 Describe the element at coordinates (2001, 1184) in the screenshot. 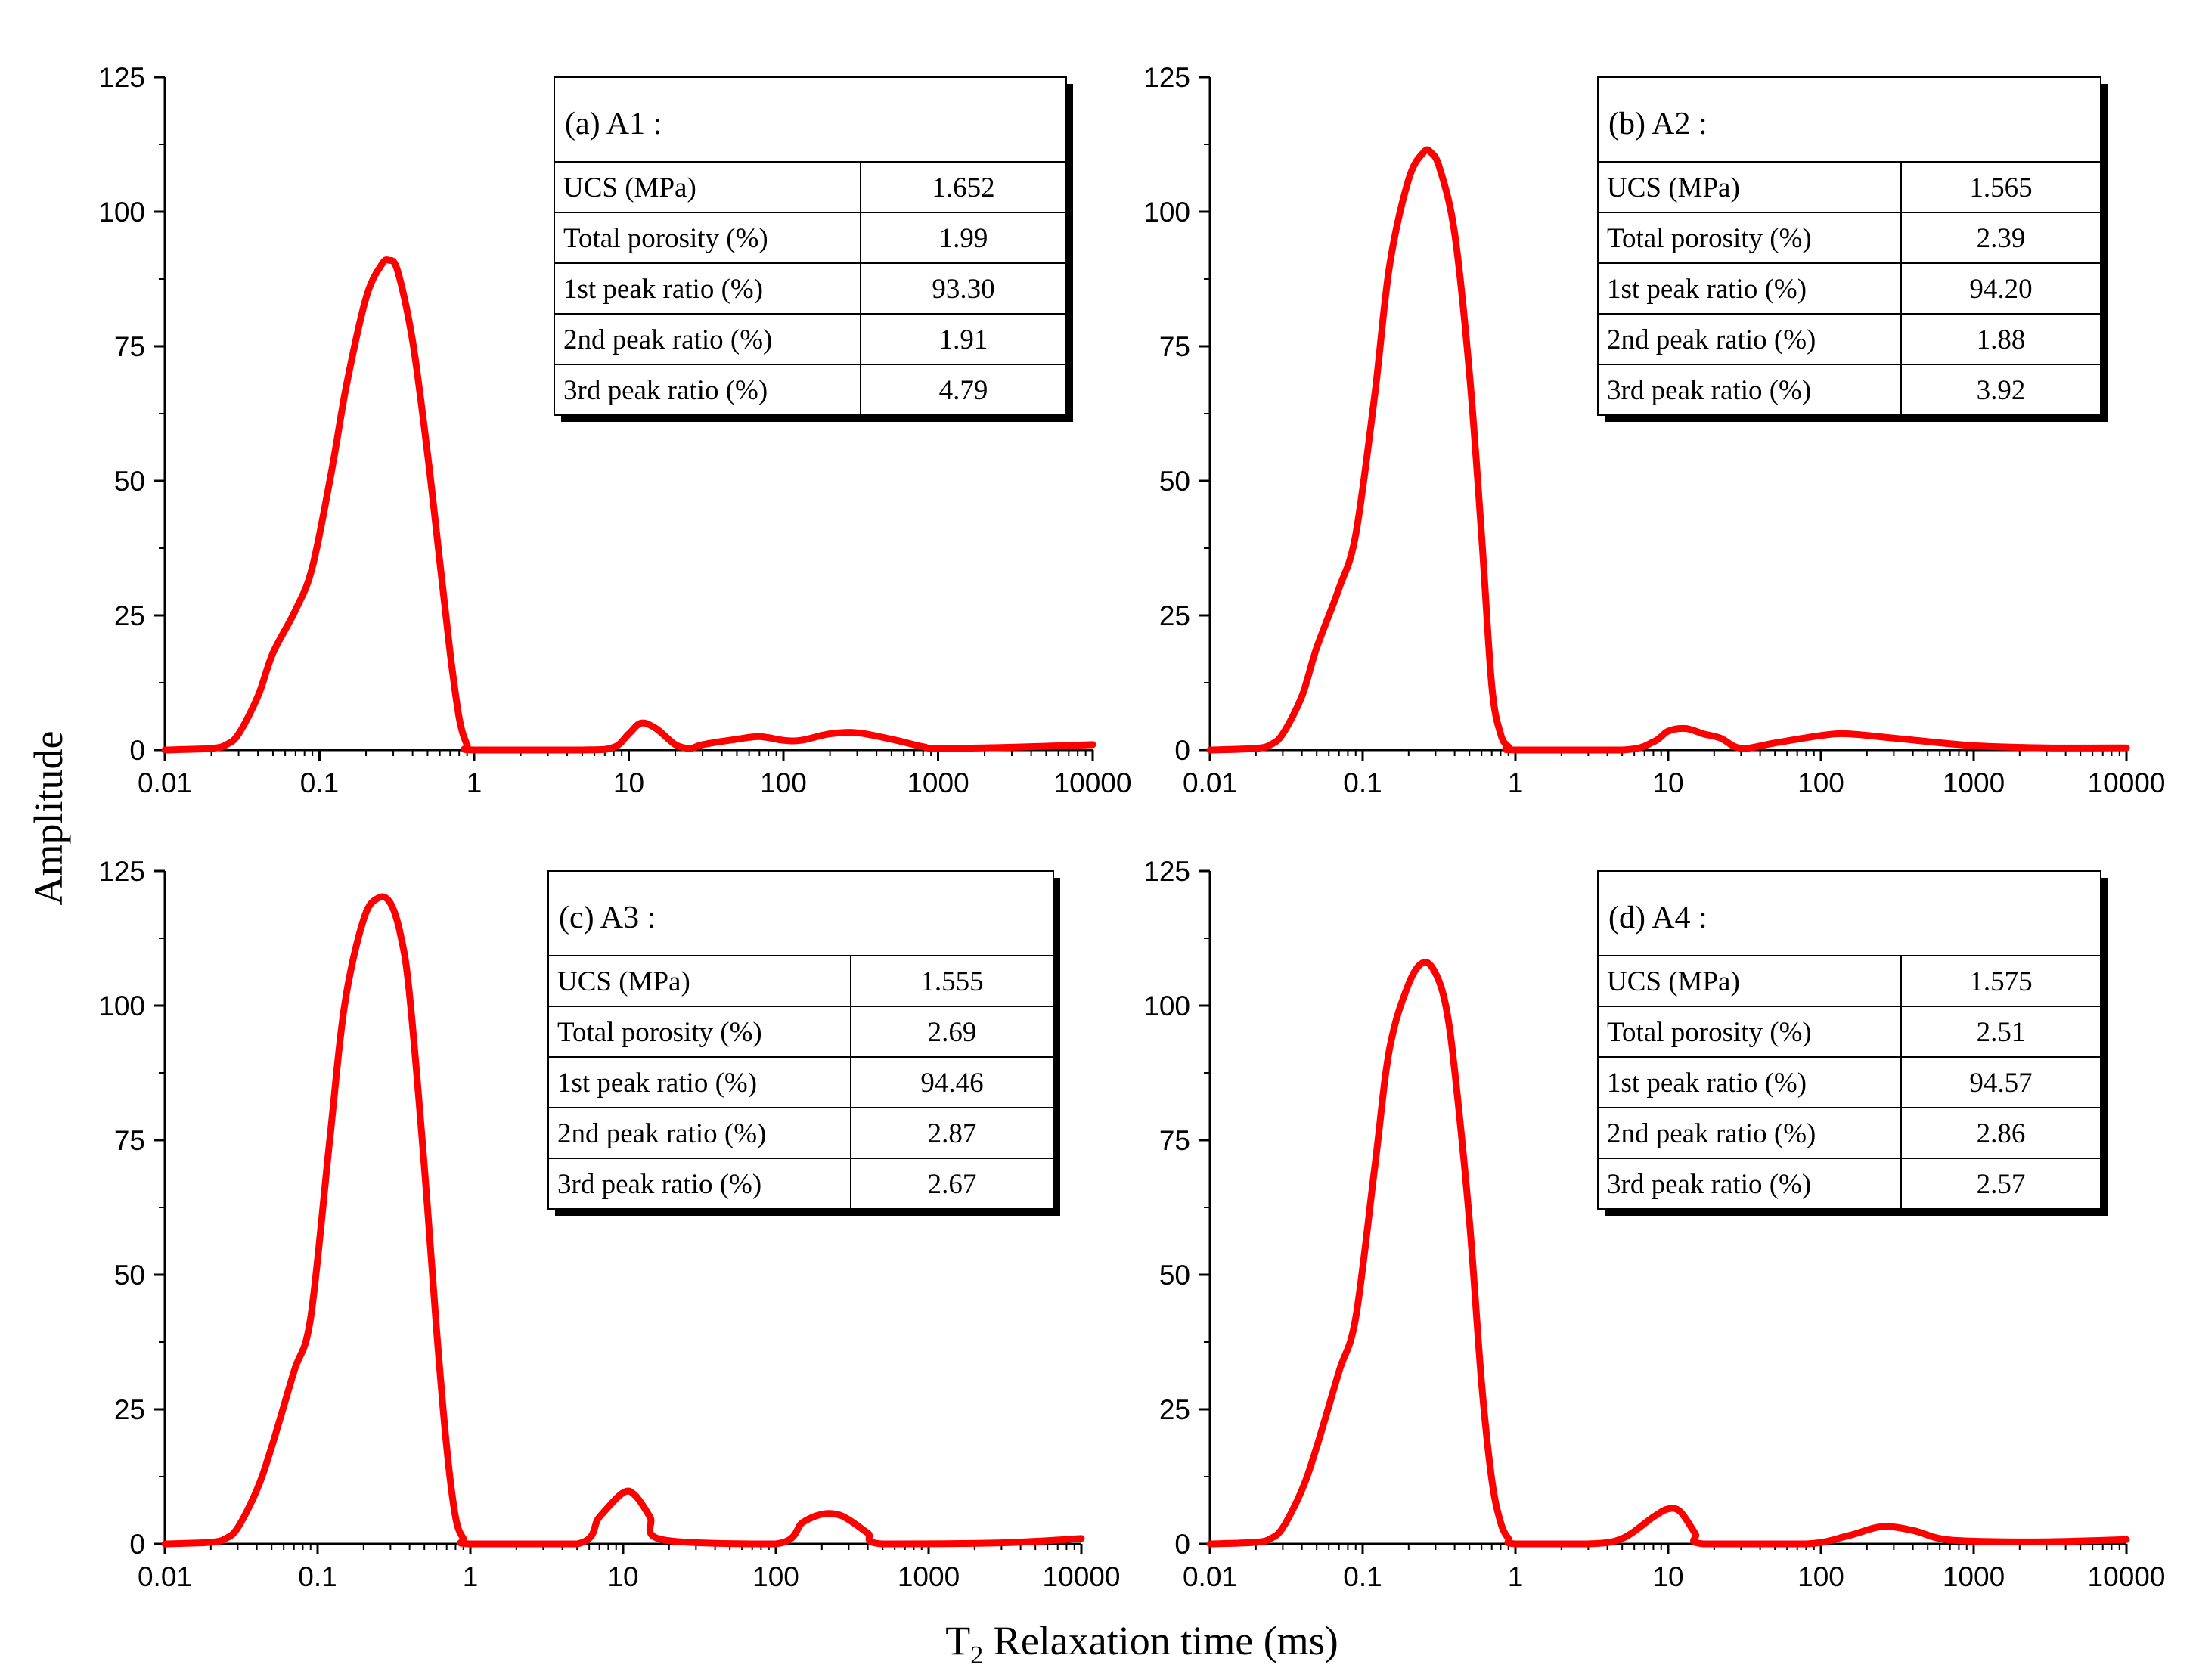

I see `table-row-value: 2.57` at that location.